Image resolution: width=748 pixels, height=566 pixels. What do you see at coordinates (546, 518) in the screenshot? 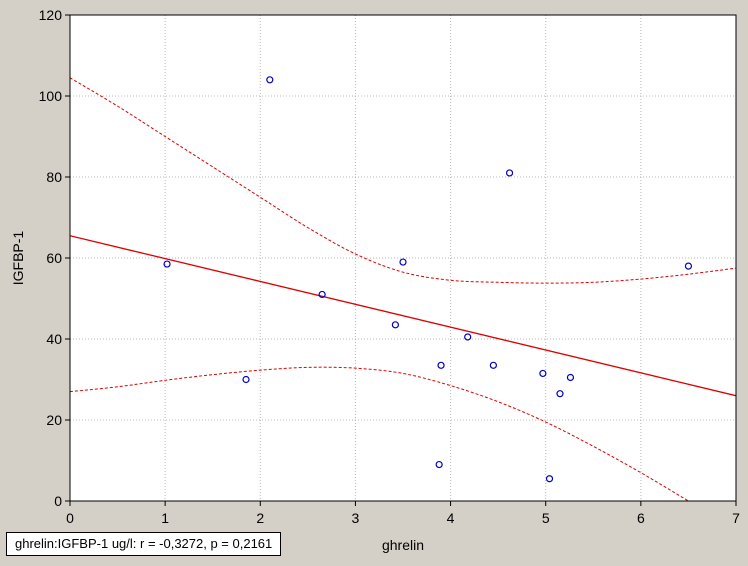
I see `x-tick-label: 5` at bounding box center [546, 518].